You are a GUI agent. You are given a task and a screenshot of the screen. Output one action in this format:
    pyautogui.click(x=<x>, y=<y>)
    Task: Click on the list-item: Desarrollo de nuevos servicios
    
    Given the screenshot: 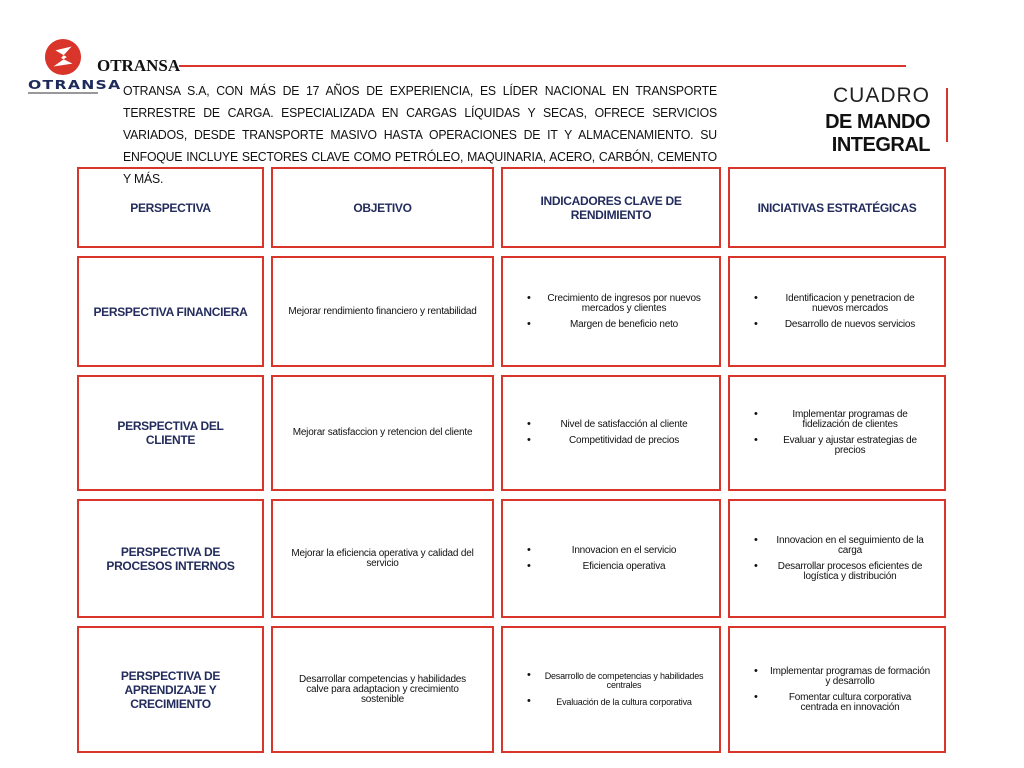 What is the action you would take?
    pyautogui.click(x=837, y=324)
    